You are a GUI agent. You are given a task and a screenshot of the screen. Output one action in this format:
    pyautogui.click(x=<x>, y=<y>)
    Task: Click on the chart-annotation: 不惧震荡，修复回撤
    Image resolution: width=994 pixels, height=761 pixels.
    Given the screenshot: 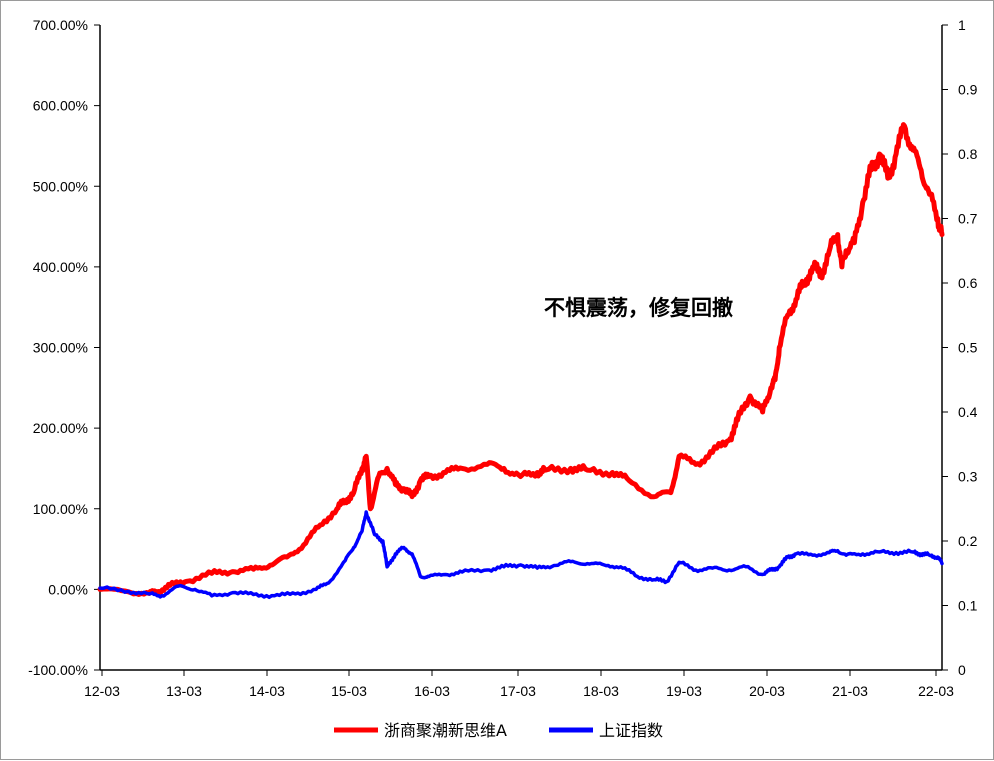 What is the action you would take?
    pyautogui.click(x=638, y=308)
    